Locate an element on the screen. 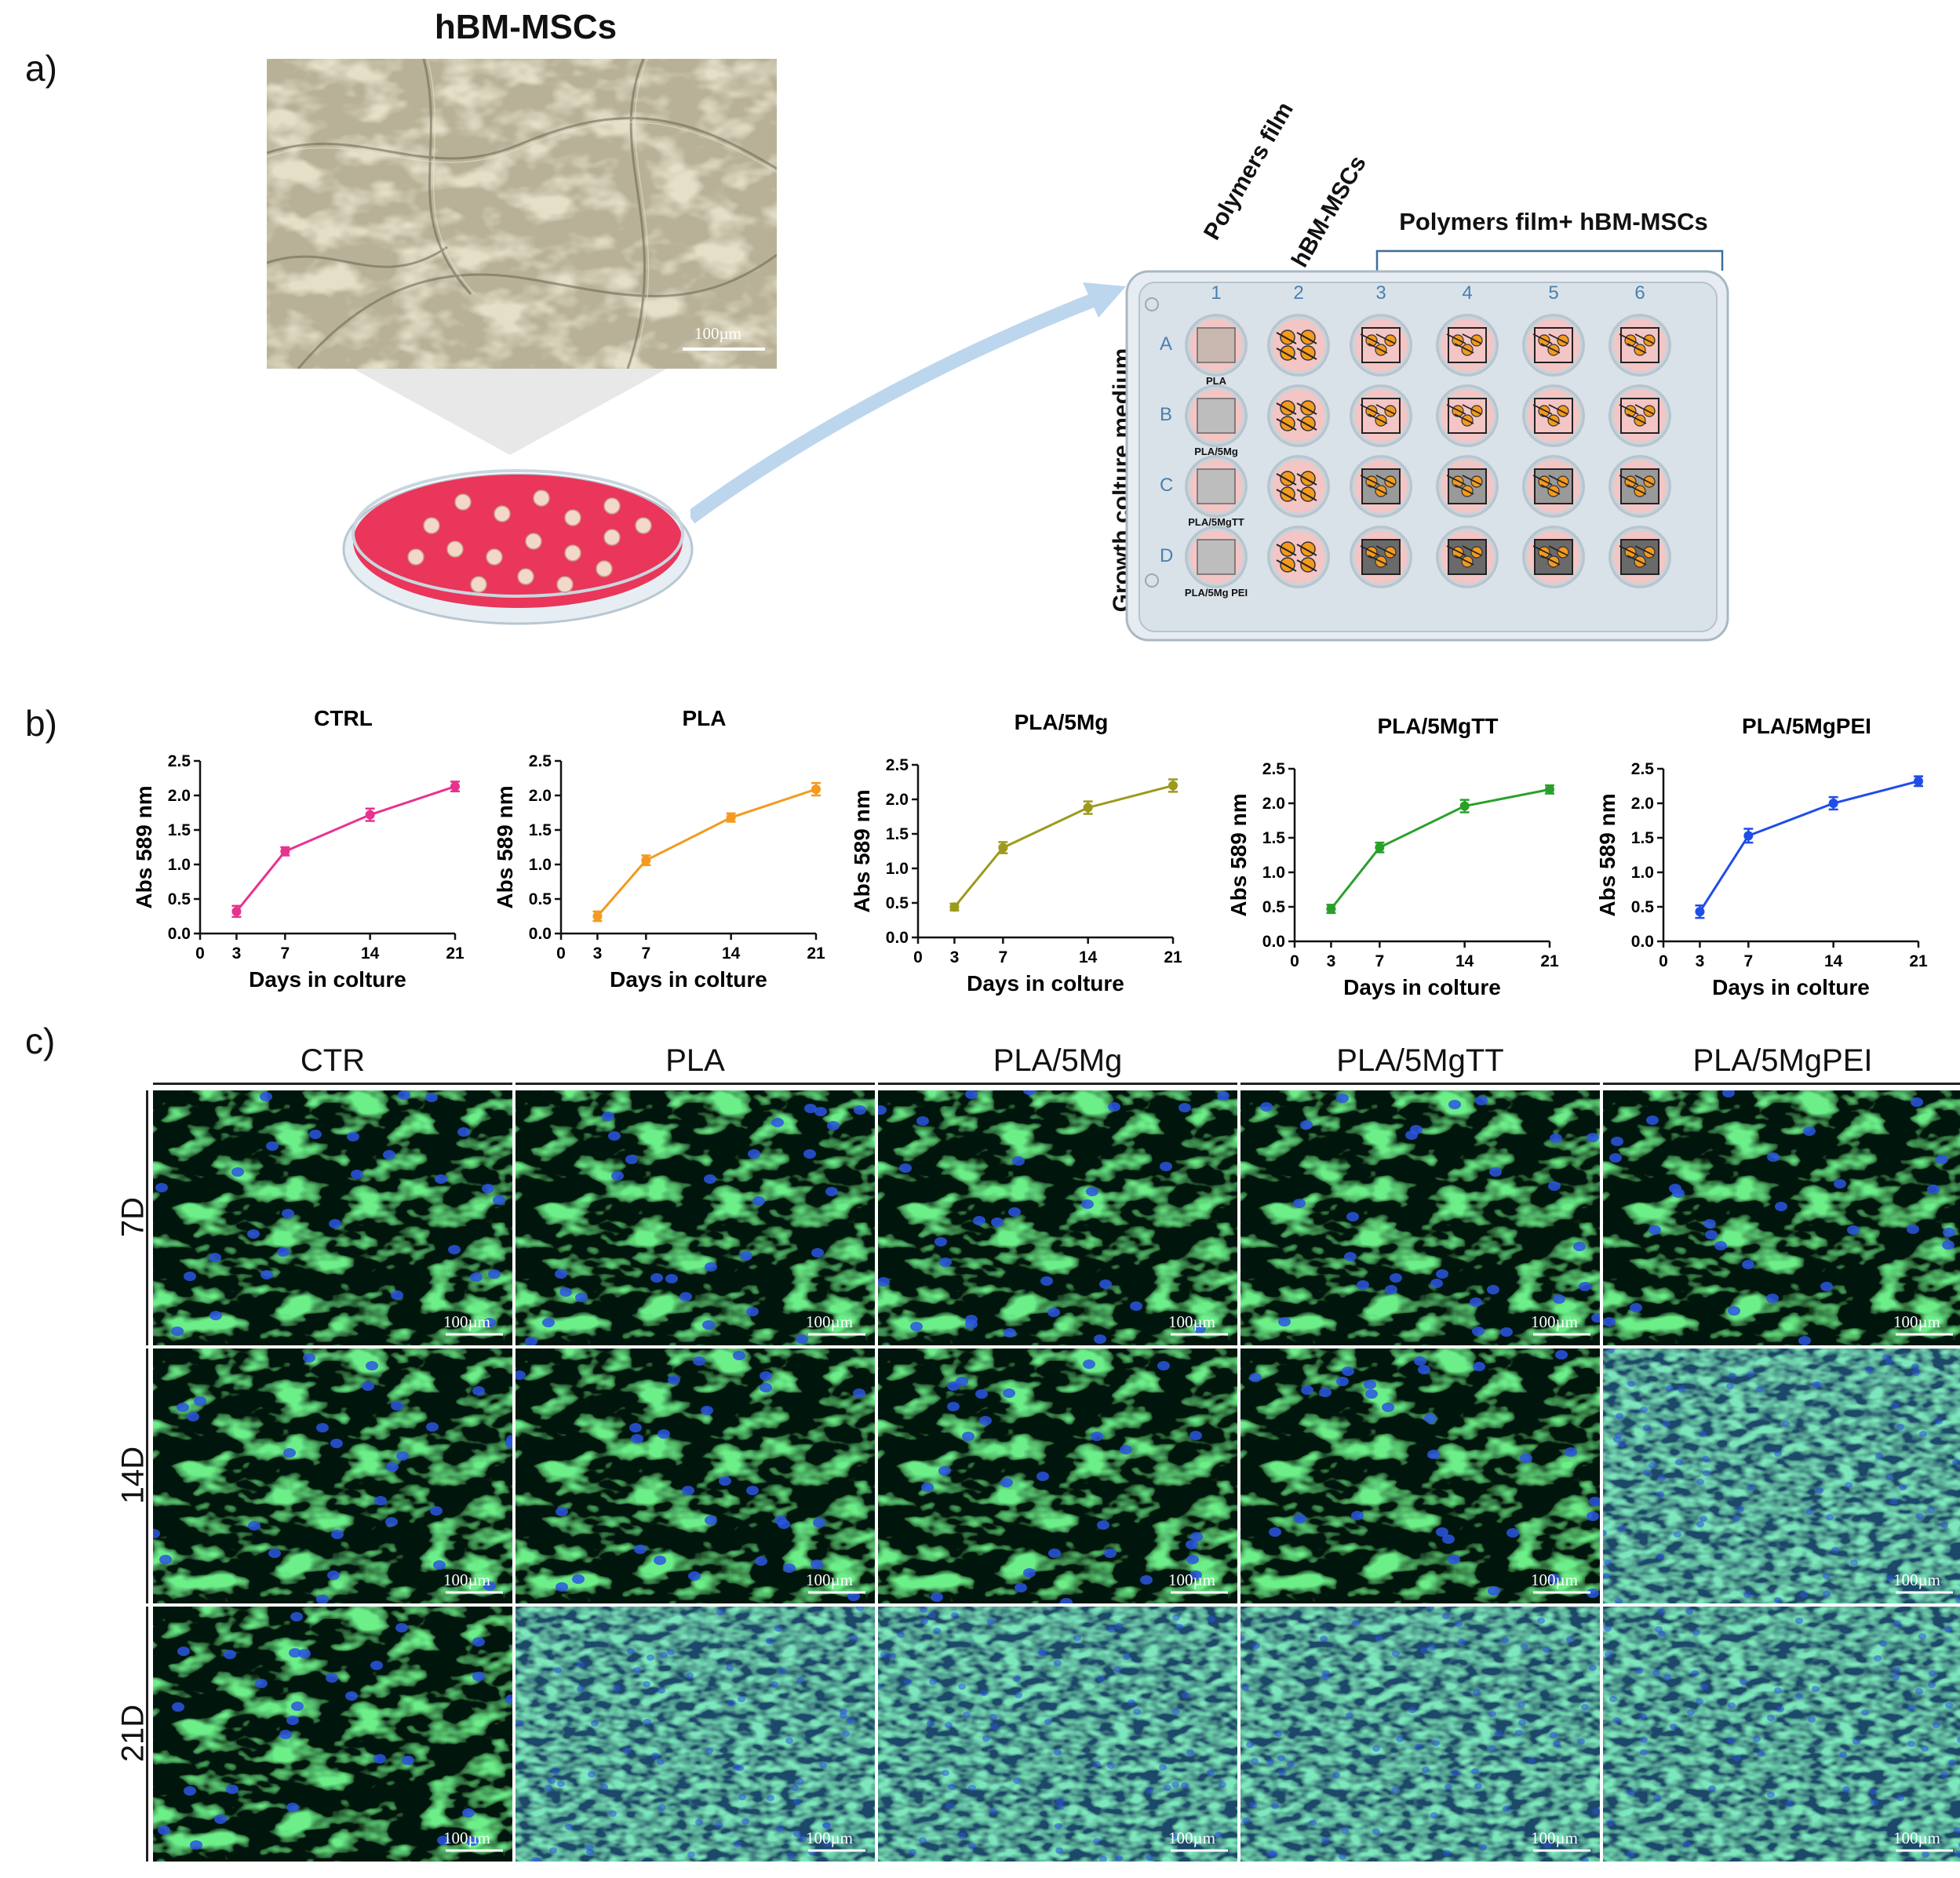  y-tick-label: 2.5 is located at coordinates (1274, 769).